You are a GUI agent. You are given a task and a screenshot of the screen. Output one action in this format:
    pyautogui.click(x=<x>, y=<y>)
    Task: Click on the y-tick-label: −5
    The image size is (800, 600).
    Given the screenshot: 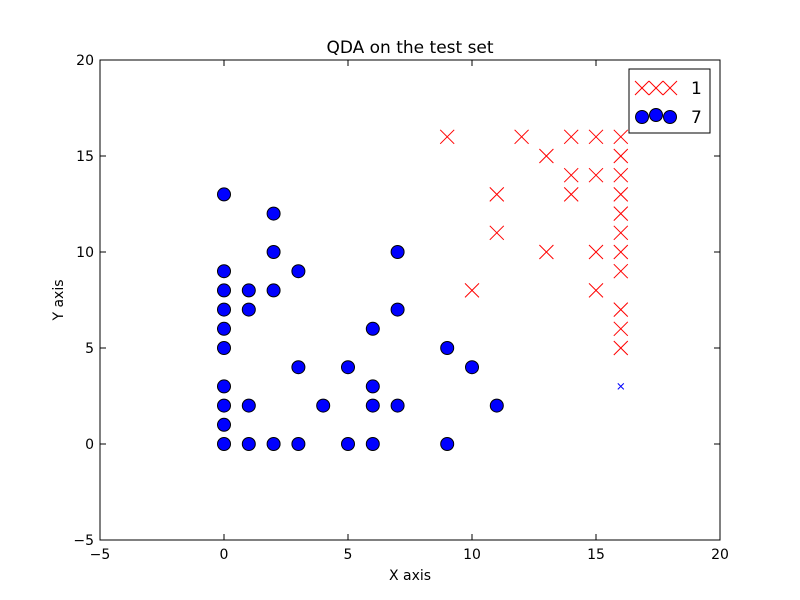 What is the action you would take?
    pyautogui.click(x=83, y=541)
    